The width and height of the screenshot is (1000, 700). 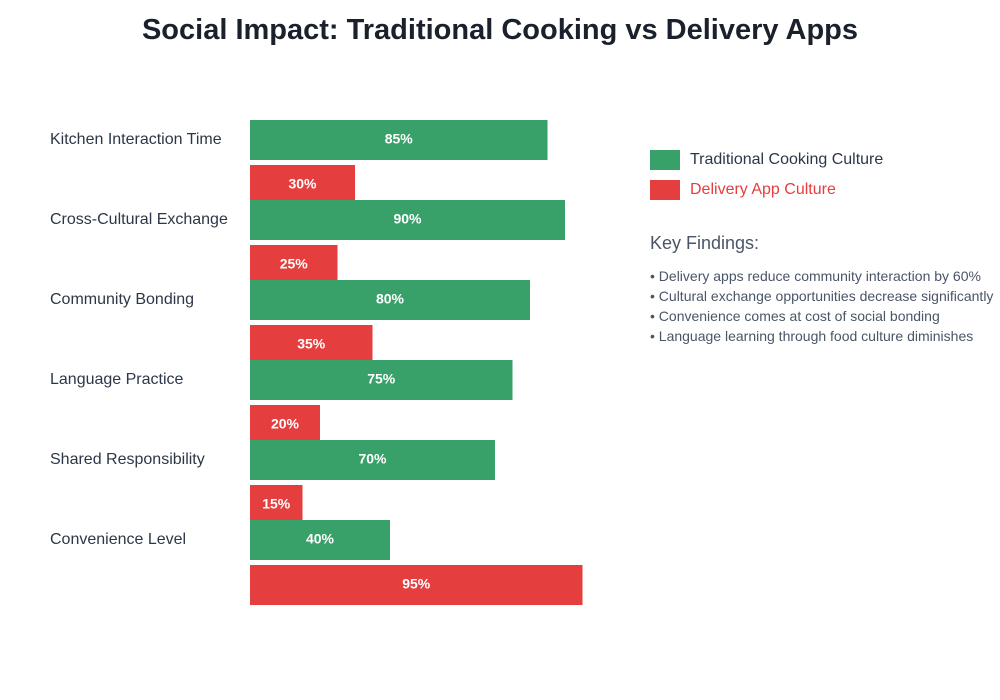 I want to click on bar-label-delivery: 15%, so click(x=276, y=504).